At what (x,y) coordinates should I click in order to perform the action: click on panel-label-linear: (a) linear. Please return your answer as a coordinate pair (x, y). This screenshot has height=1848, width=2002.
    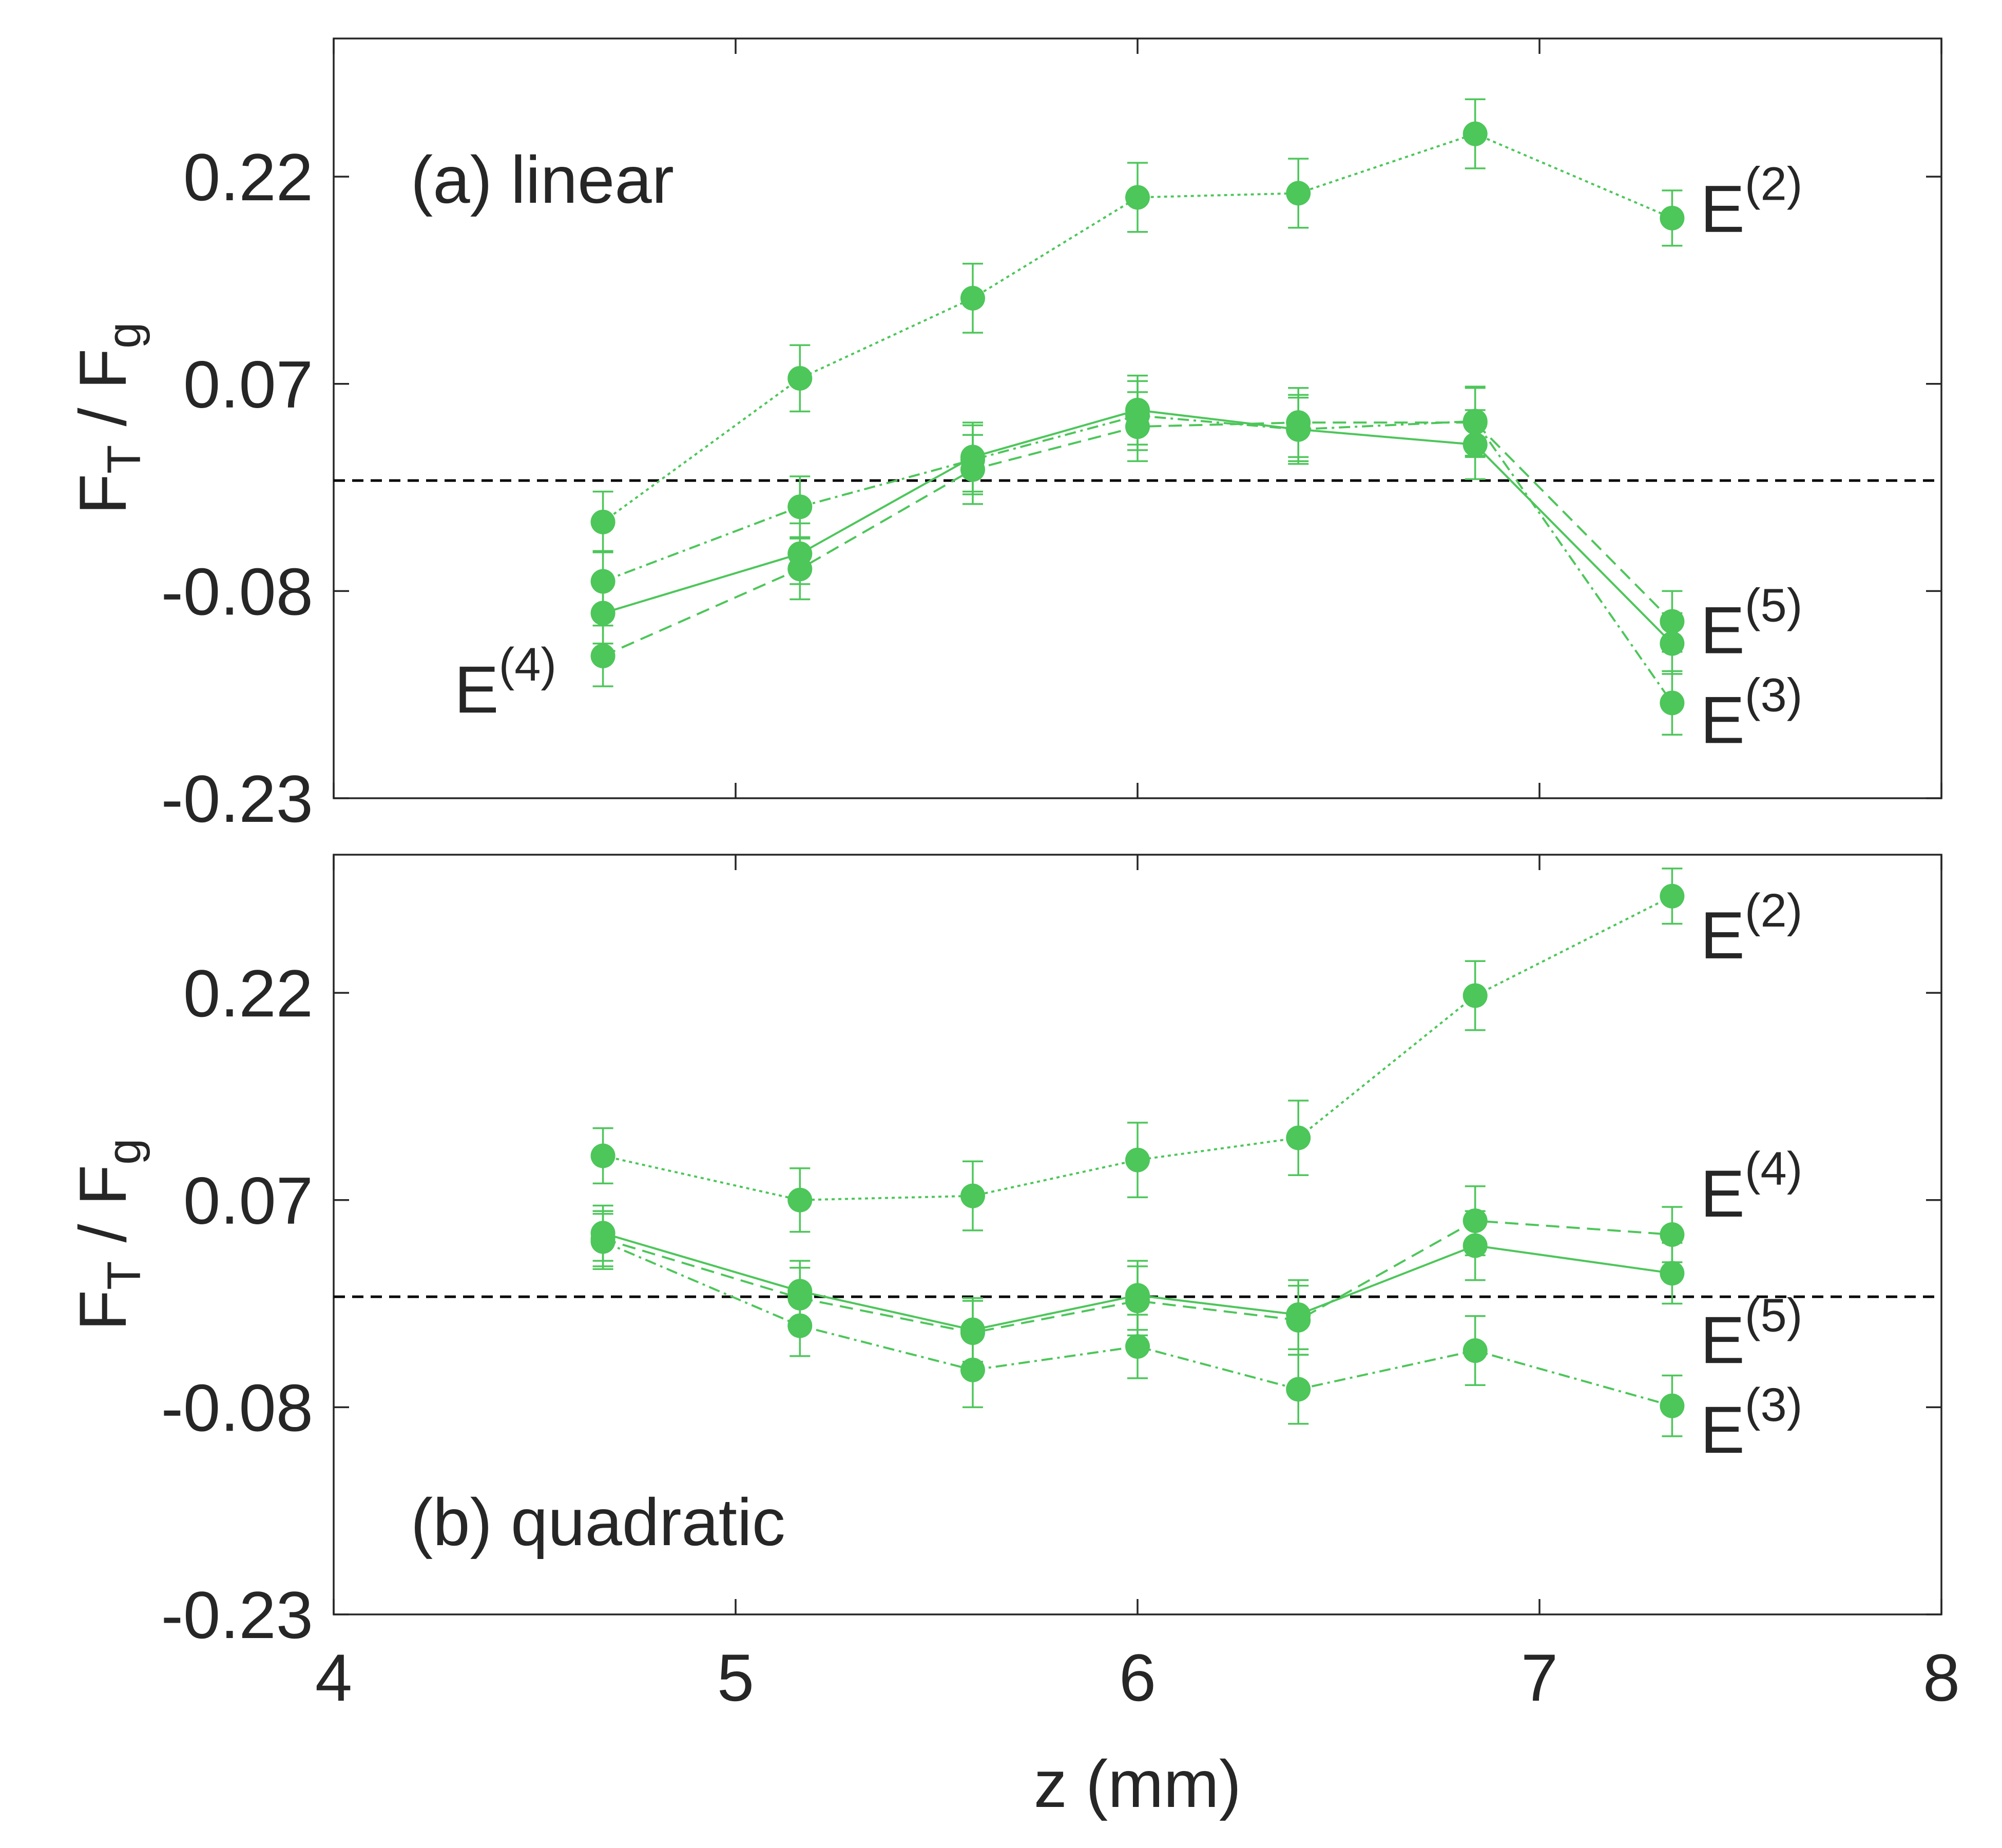
    Looking at the image, I should click on (542, 179).